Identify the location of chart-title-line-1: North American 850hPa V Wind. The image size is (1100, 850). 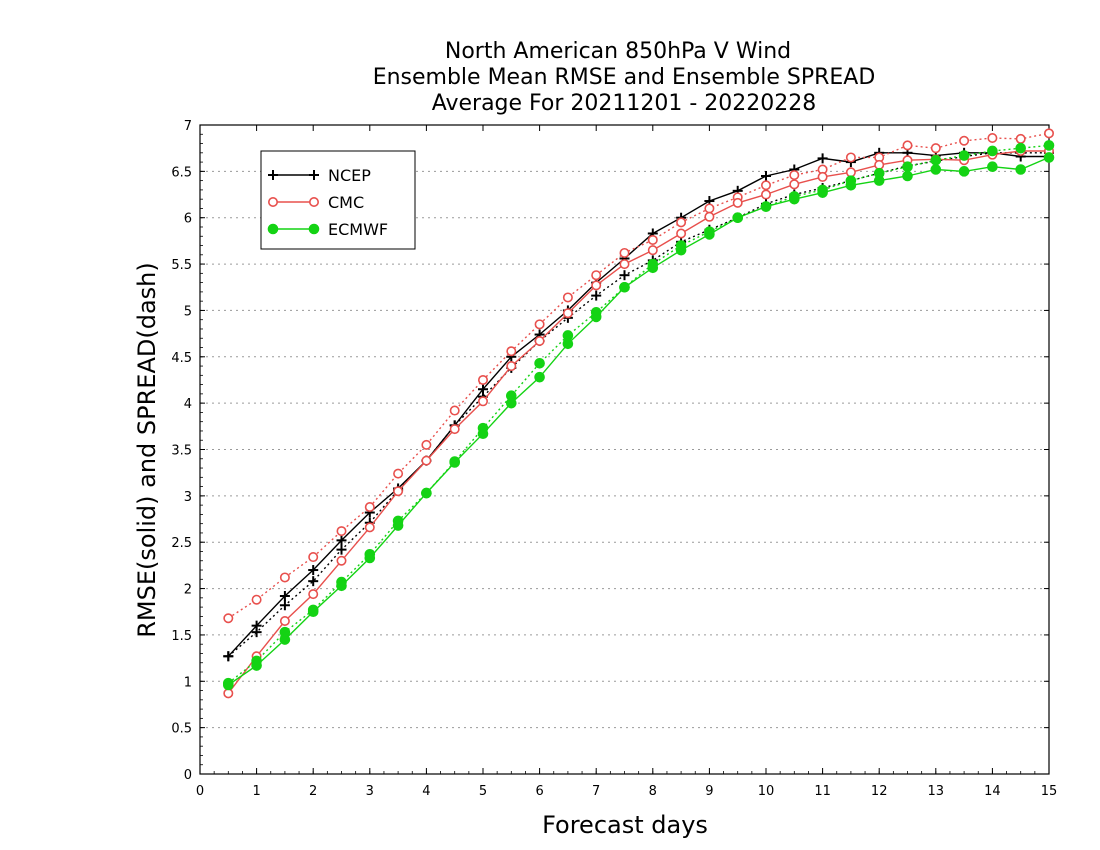
(618, 51).